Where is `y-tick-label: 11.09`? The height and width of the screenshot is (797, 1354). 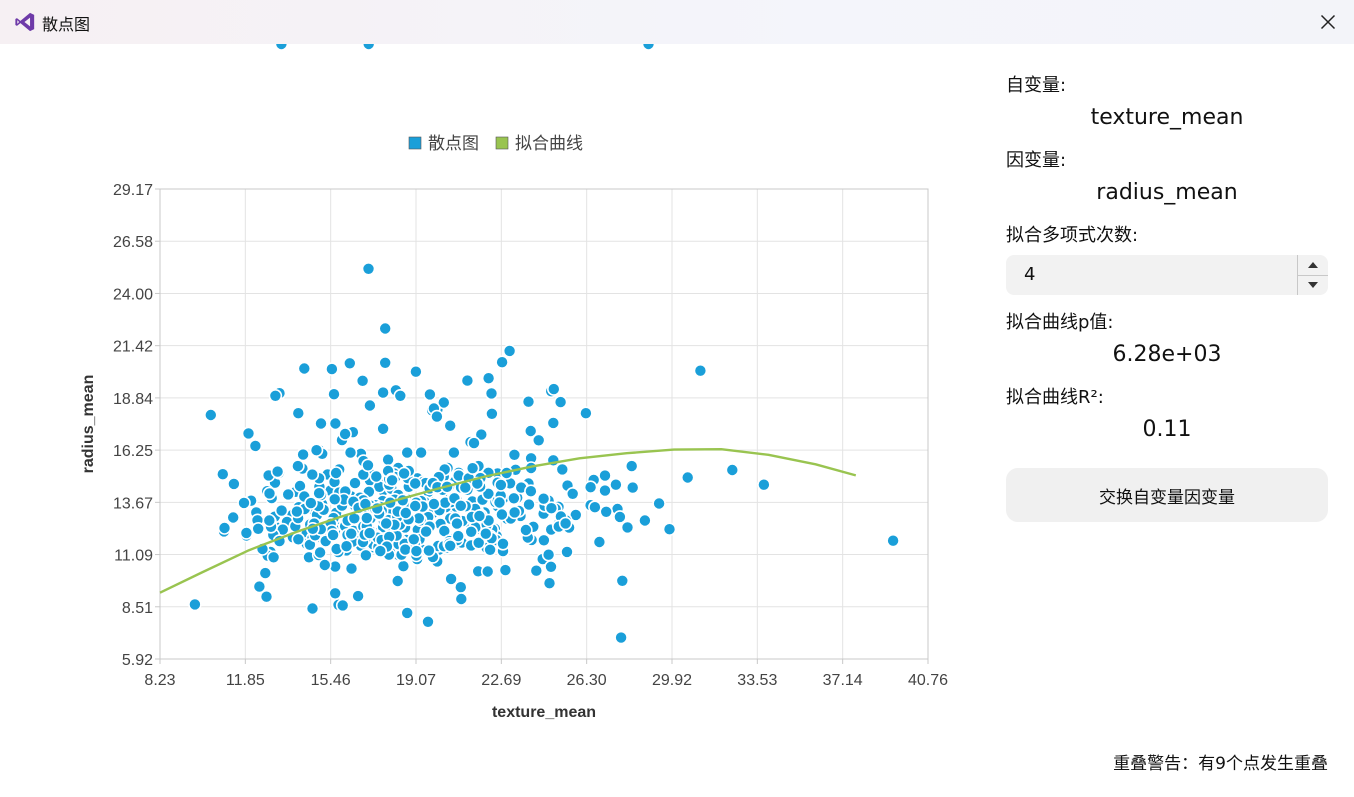
y-tick-label: 11.09 is located at coordinates (133, 556).